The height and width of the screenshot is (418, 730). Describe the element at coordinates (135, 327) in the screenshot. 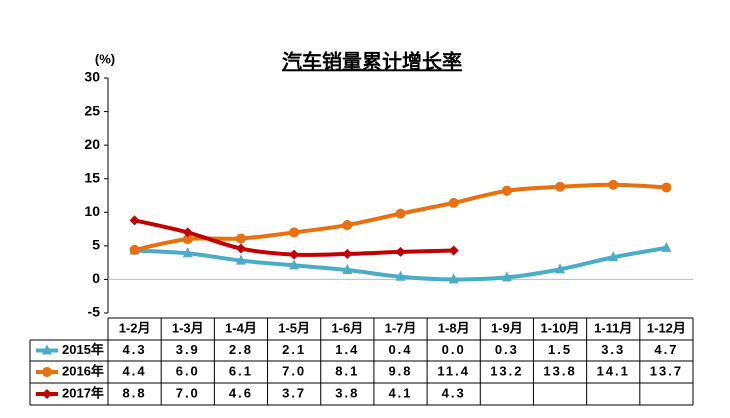

I see `x-tick-label: 1-2月` at that location.